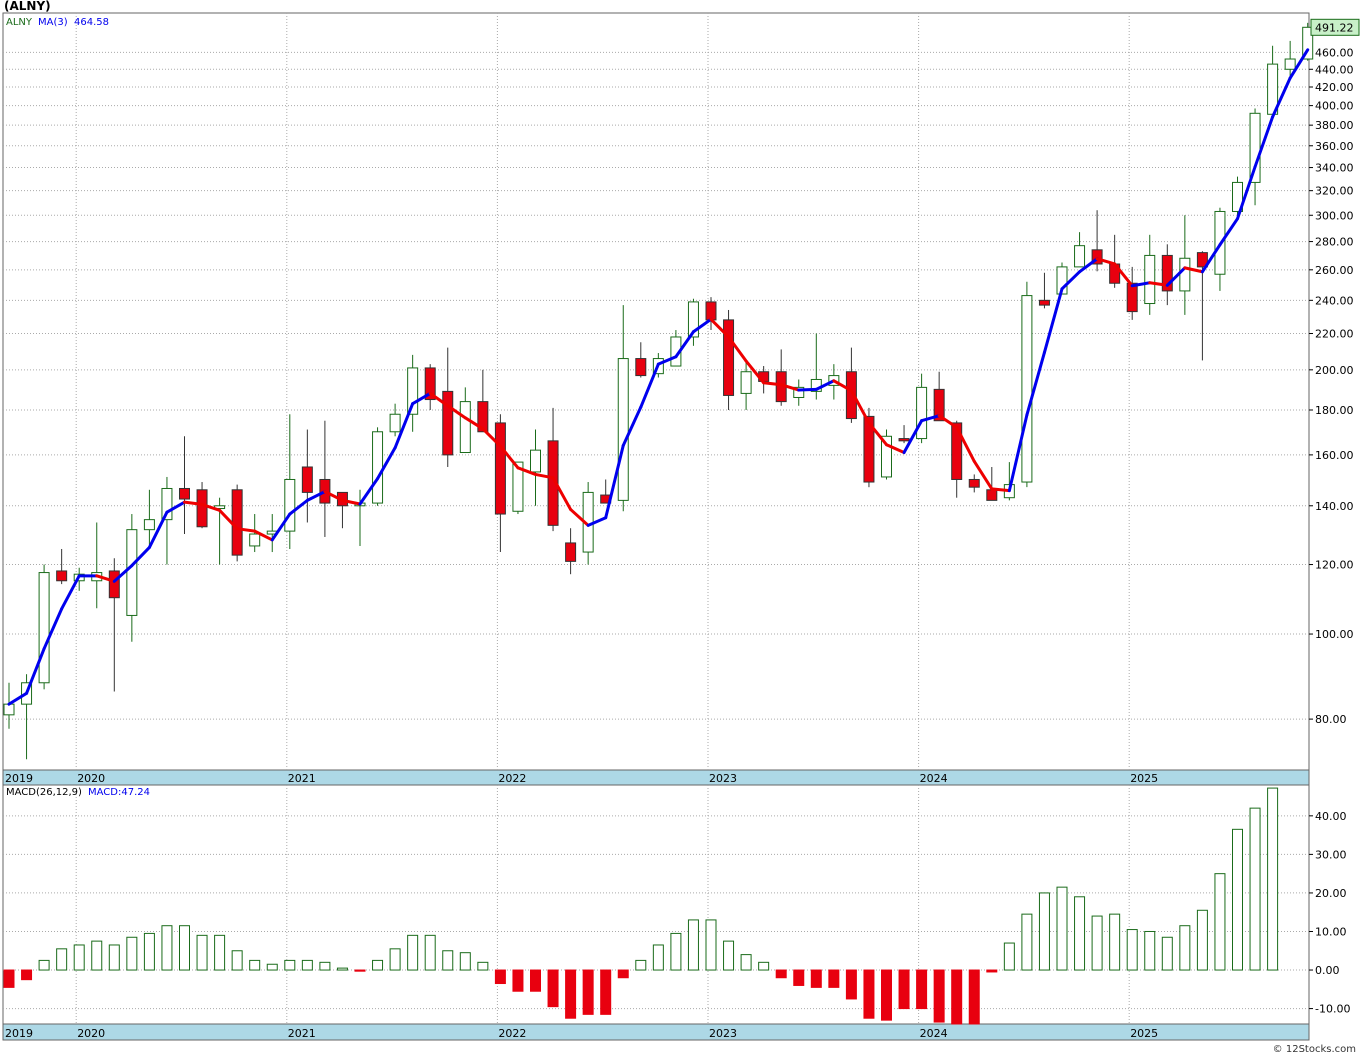  Describe the element at coordinates (1334, 333) in the screenshot. I see `price-tick-label: 220.00` at that location.